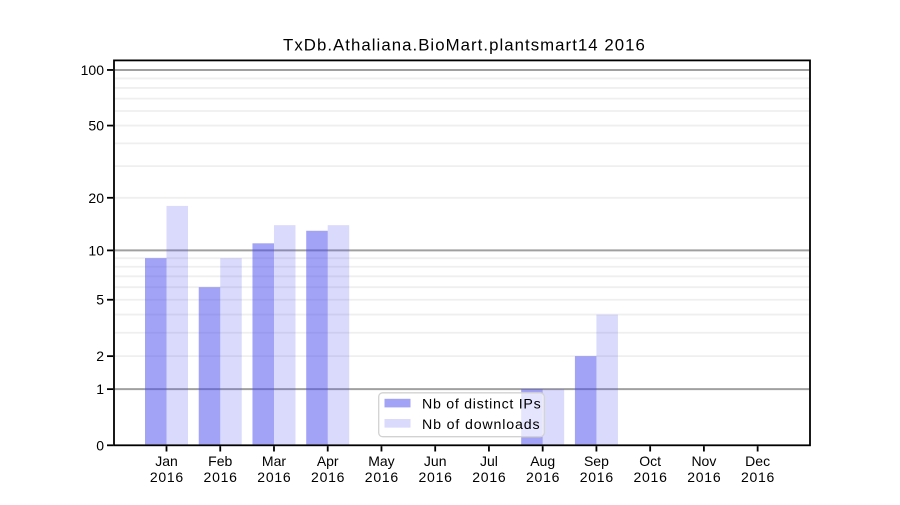 The image size is (900, 505). Describe the element at coordinates (381, 461) in the screenshot. I see `svg-text: May` at that location.